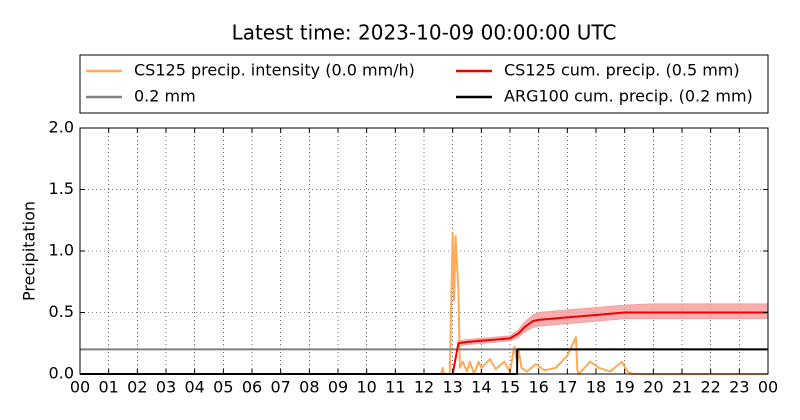 The image size is (800, 420). I want to click on x-tick-label: 02, so click(137, 387).